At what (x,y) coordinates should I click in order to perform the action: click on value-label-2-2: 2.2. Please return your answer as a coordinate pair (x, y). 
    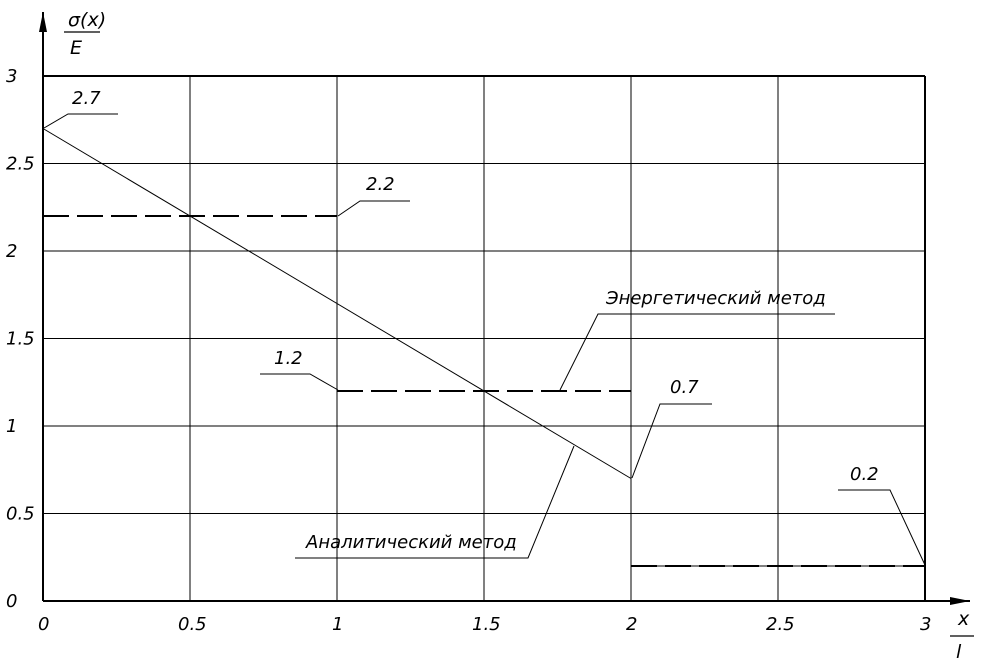
    Looking at the image, I should click on (380, 184).